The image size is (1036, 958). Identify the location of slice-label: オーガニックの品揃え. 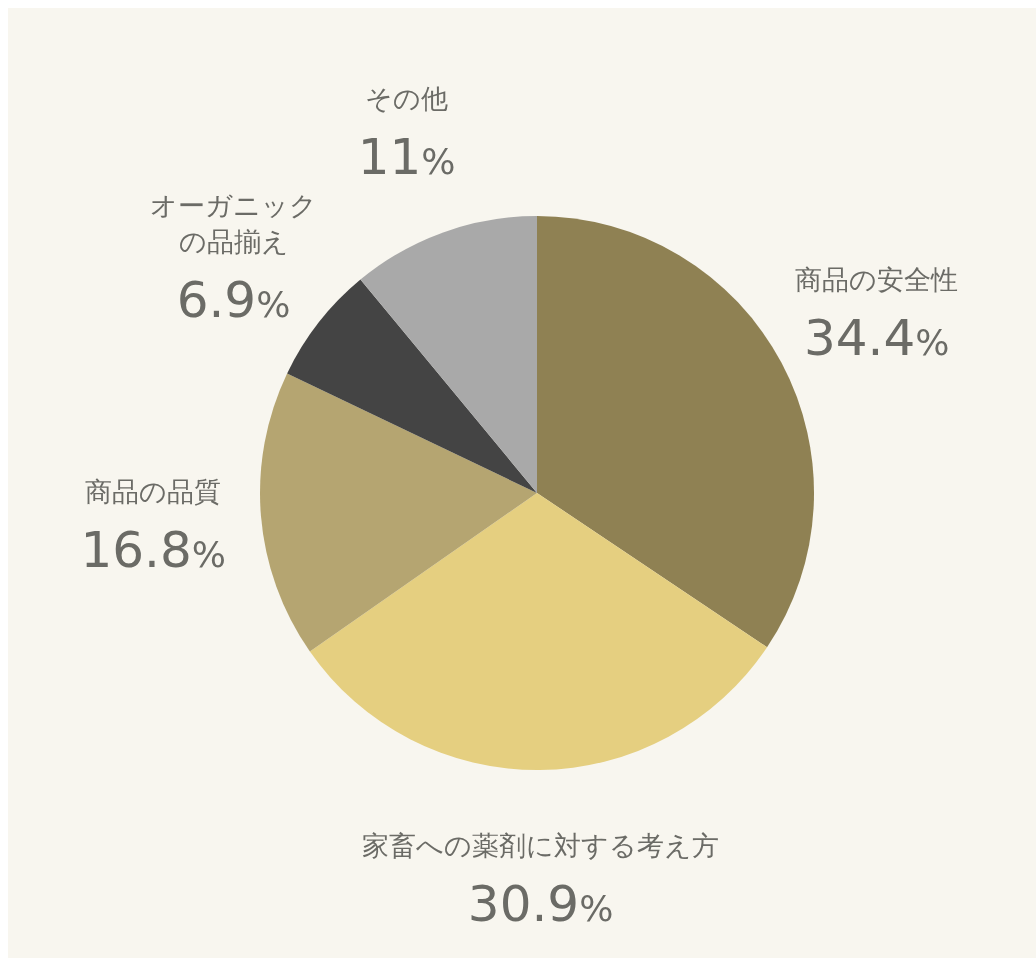
(234, 224).